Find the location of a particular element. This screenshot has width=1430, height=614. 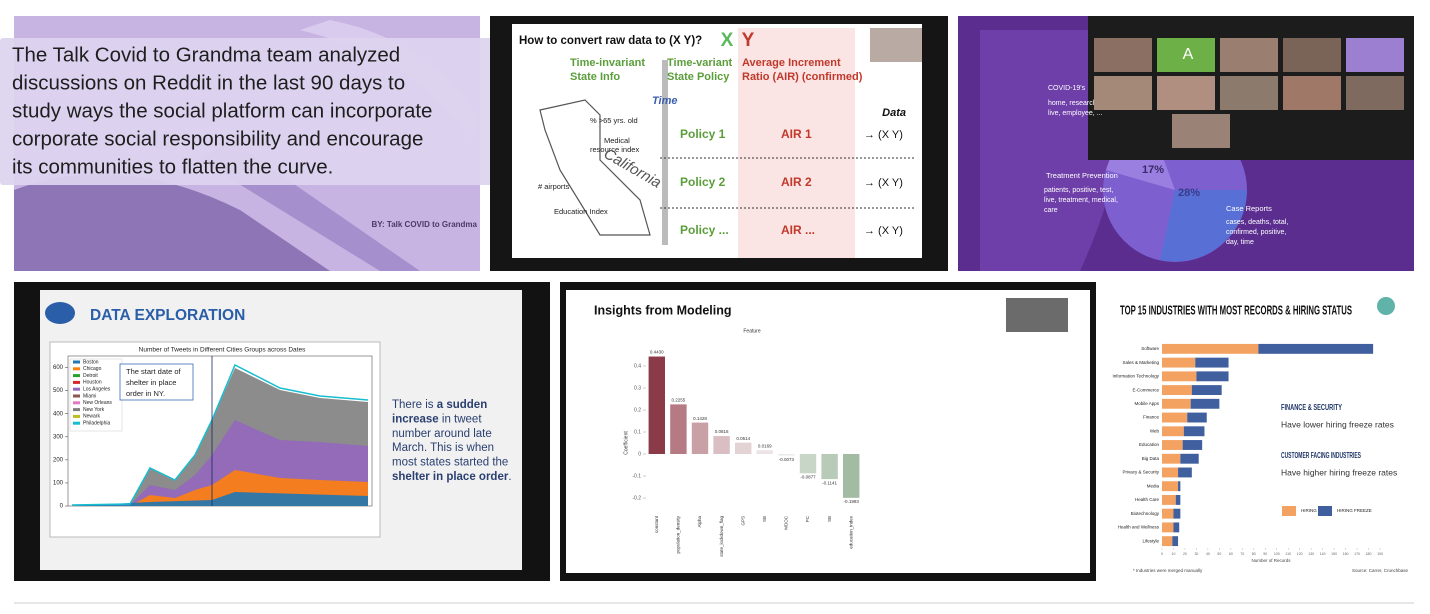

time-label: Time is located at coordinates (664, 101).